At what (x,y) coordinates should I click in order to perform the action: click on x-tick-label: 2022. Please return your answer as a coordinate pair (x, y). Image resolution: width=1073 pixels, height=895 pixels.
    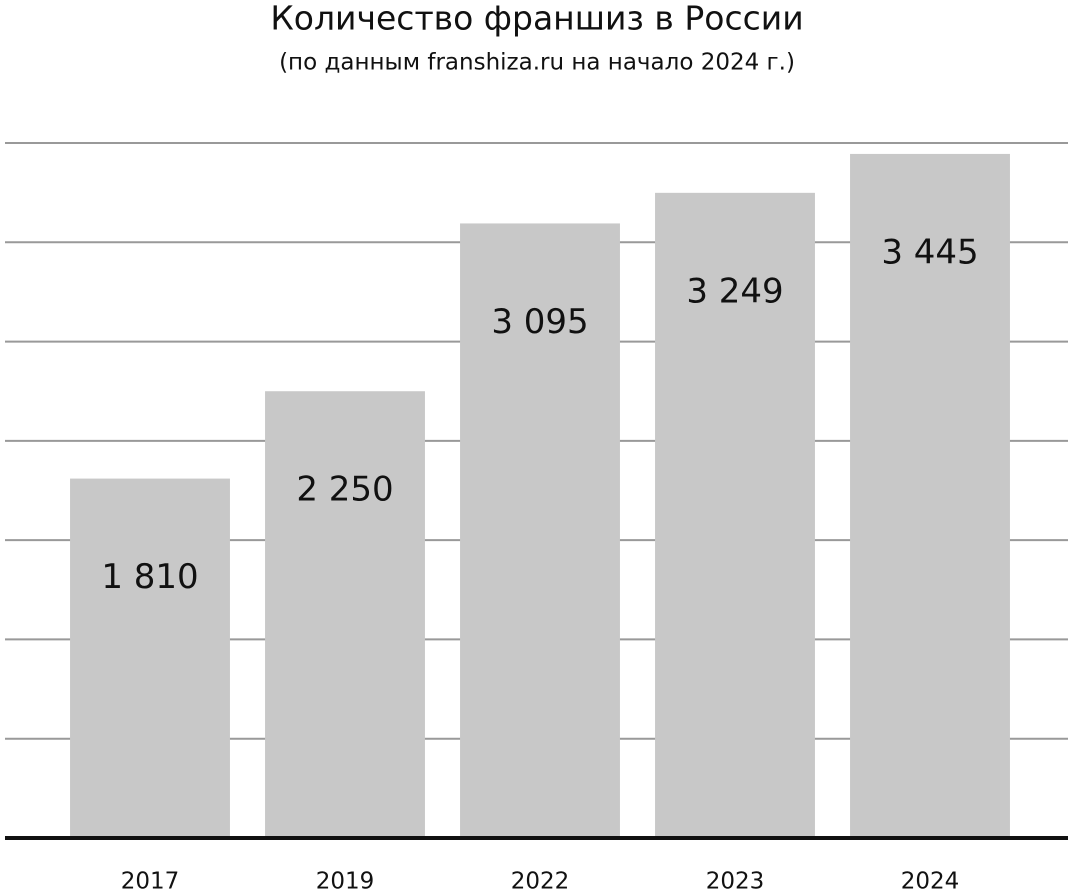
    Looking at the image, I should click on (540, 882).